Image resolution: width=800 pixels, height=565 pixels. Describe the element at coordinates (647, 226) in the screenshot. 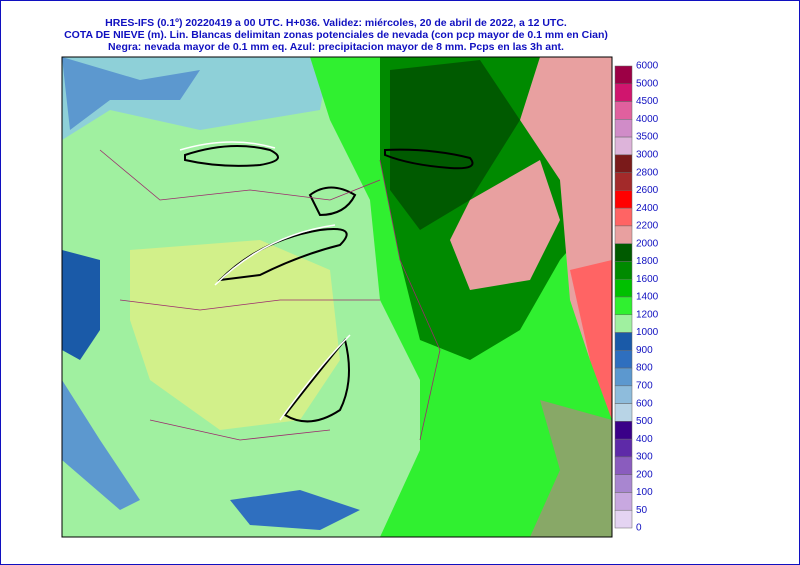

I see `colorbar-label: 2200` at that location.